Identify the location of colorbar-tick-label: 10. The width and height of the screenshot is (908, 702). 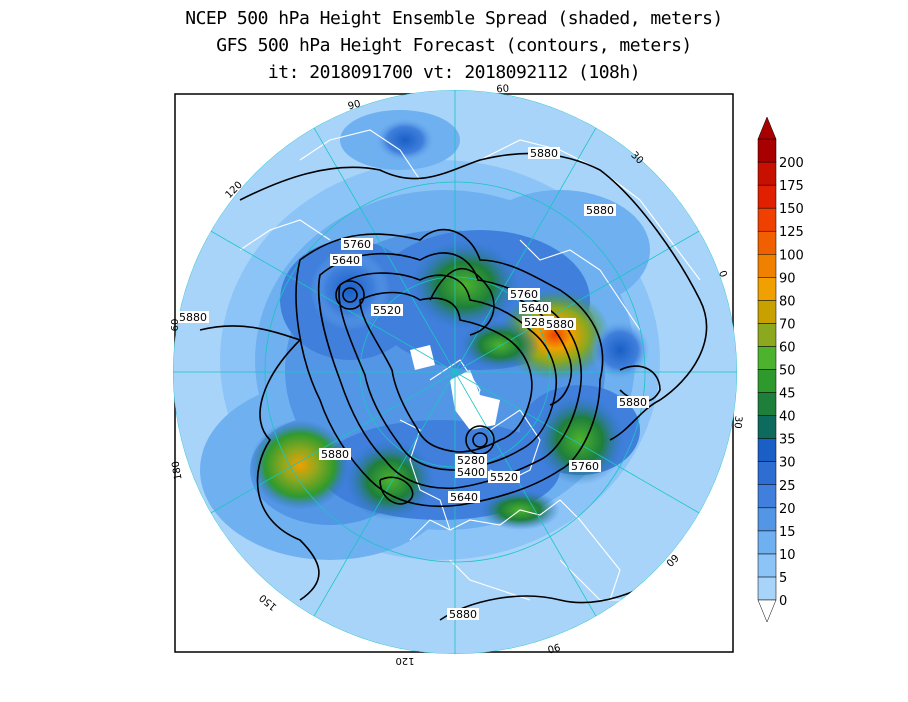
(787, 555).